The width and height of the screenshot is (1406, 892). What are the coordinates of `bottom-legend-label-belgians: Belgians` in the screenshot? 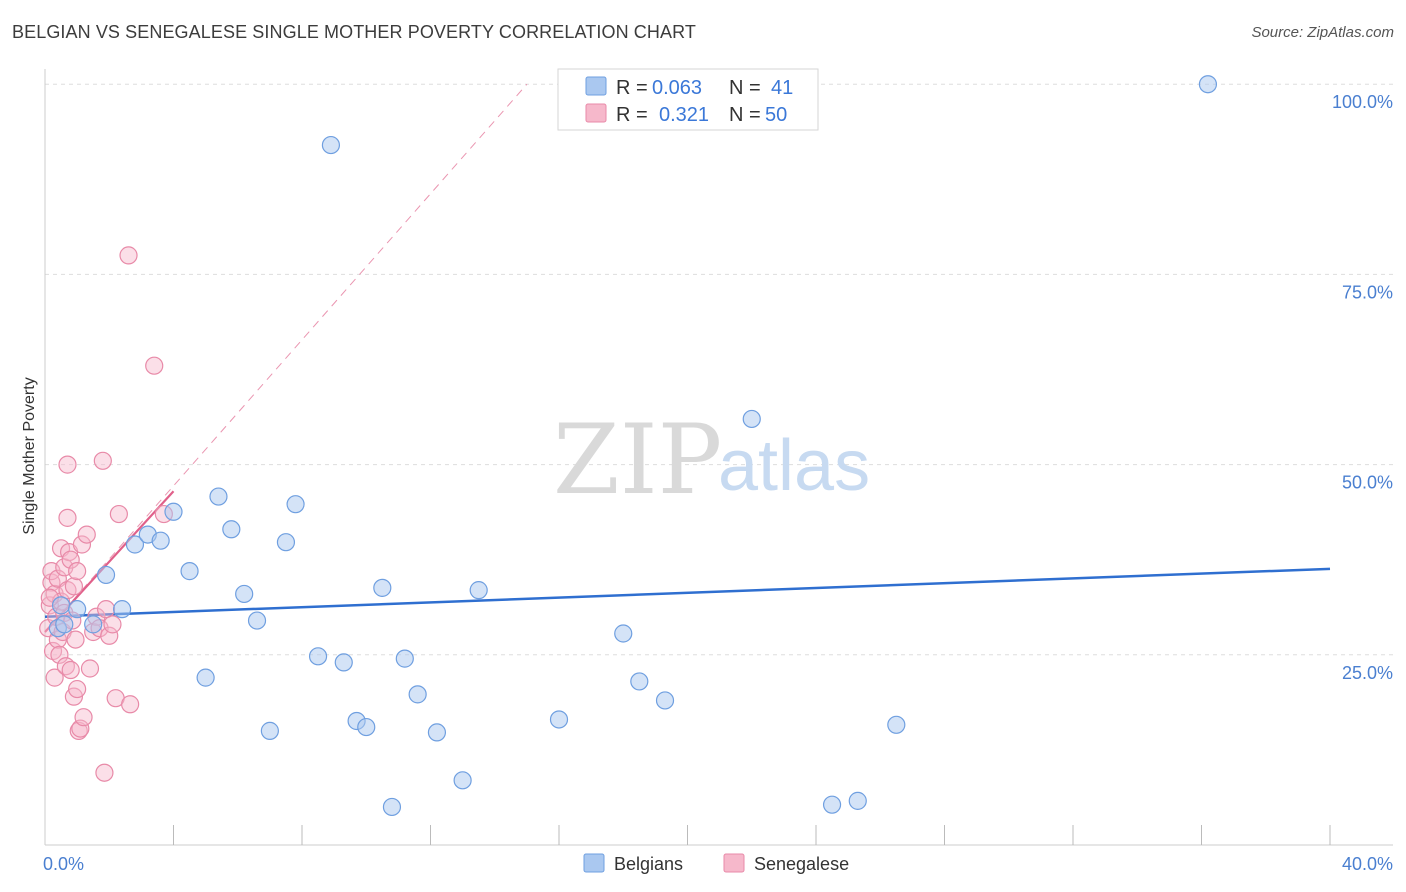 It's located at (648, 864).